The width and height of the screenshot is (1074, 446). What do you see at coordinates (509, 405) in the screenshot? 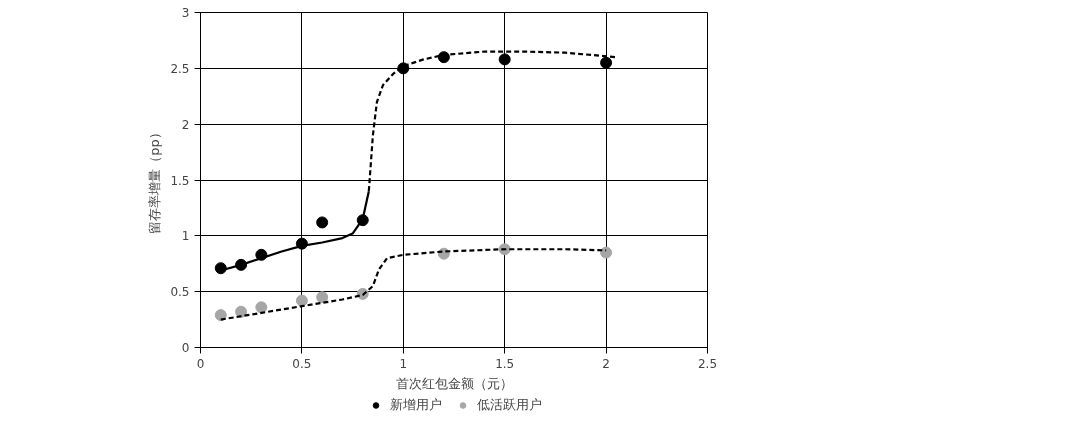
I see `legend-label: 低活跃用户` at bounding box center [509, 405].